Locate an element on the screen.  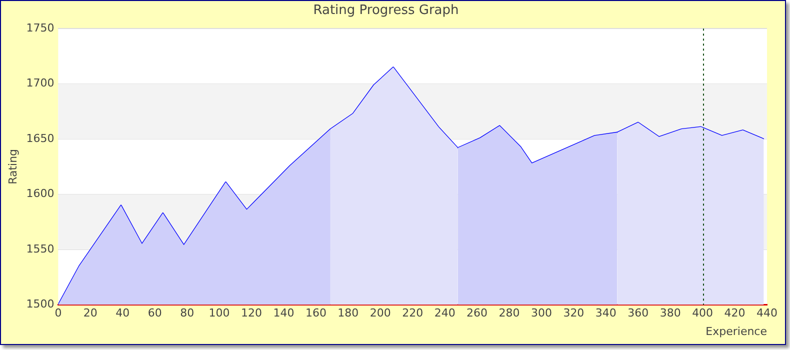
y-tick-label: 1600 is located at coordinates (40, 193).